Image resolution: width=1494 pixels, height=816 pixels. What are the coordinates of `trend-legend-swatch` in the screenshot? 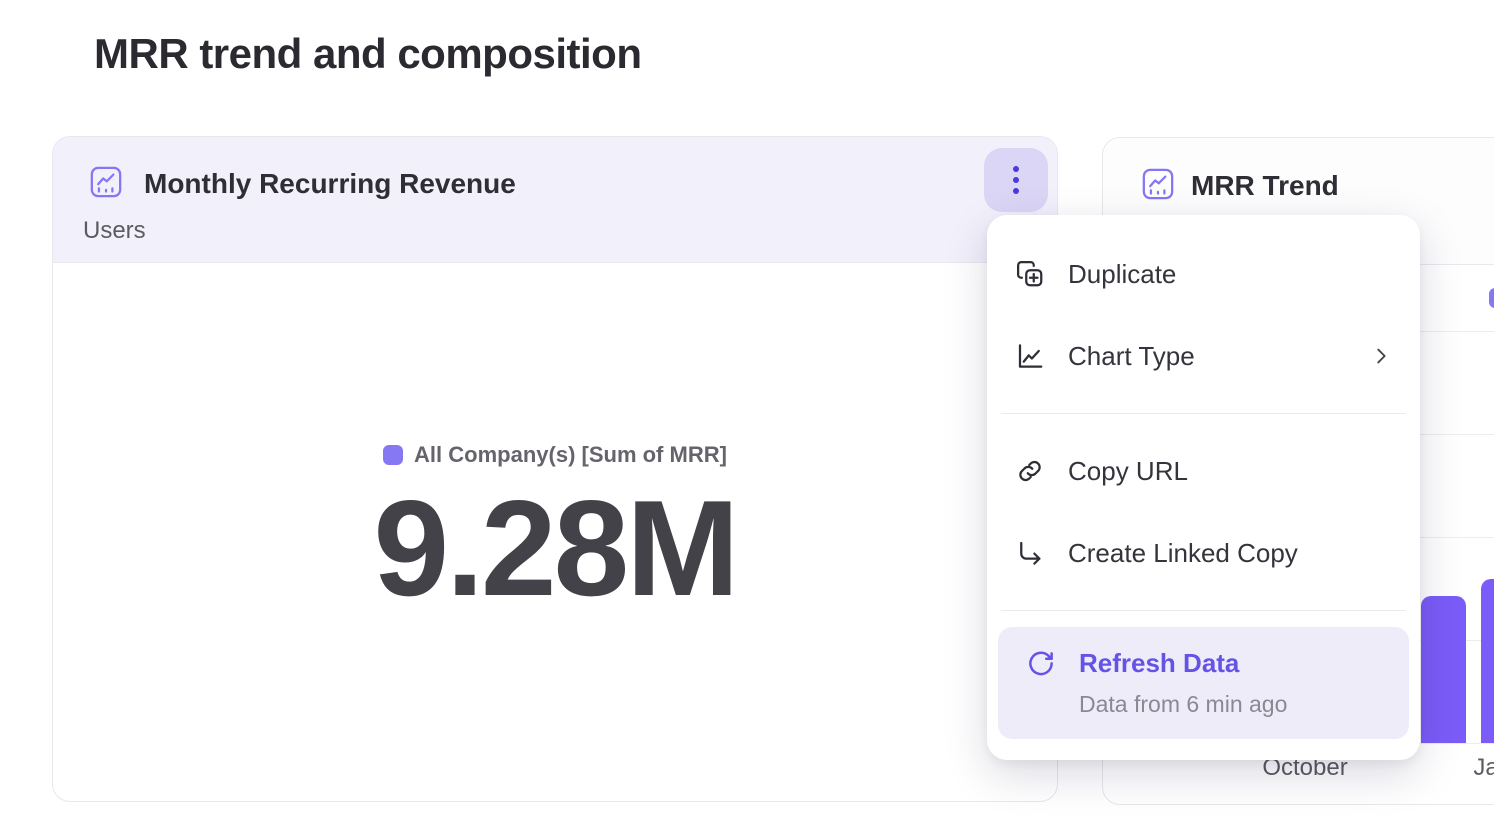 It's located at (1491, 298).